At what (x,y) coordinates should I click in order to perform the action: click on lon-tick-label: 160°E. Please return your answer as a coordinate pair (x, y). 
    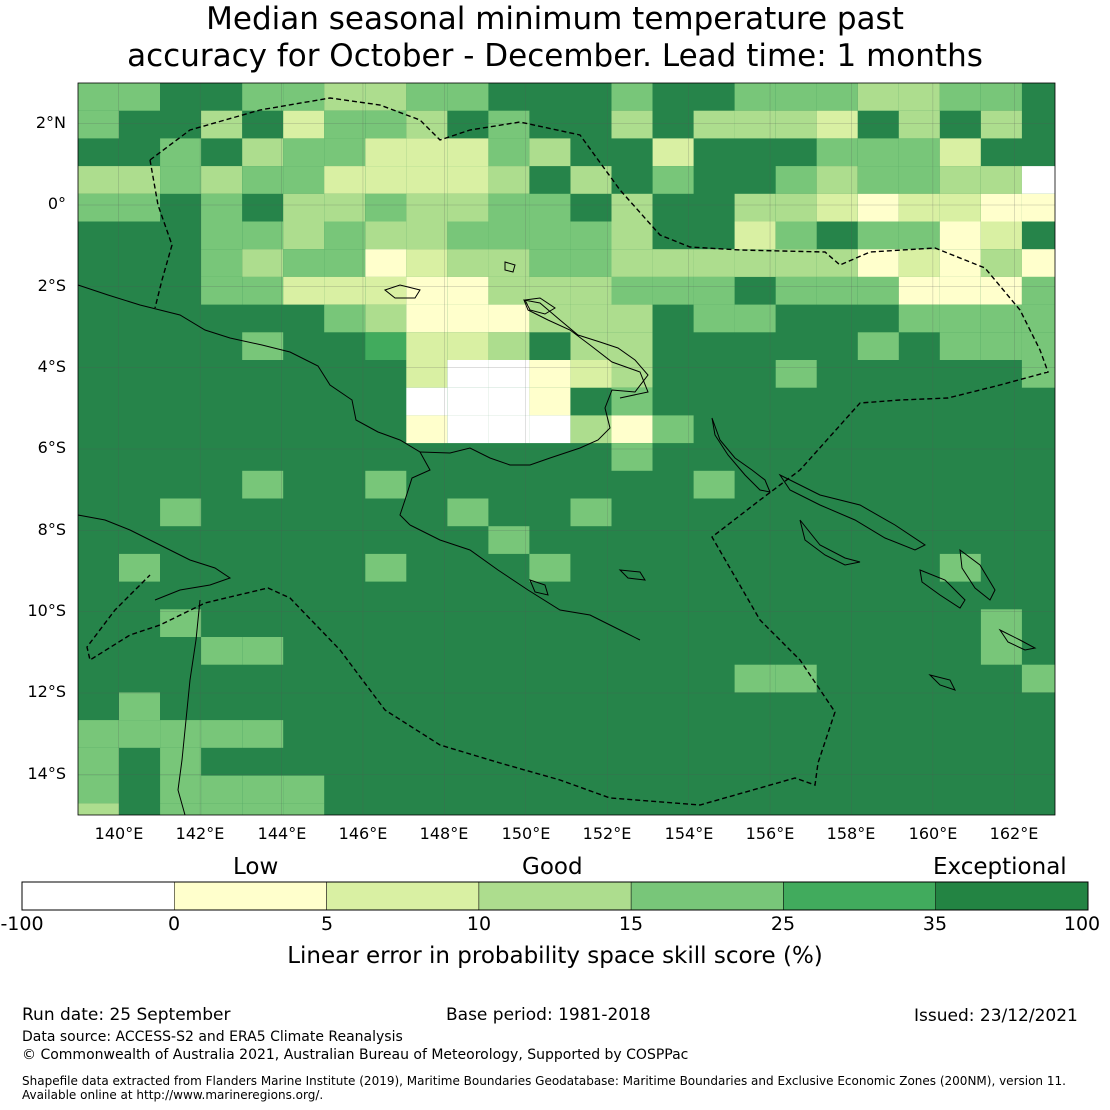
    Looking at the image, I should click on (933, 833).